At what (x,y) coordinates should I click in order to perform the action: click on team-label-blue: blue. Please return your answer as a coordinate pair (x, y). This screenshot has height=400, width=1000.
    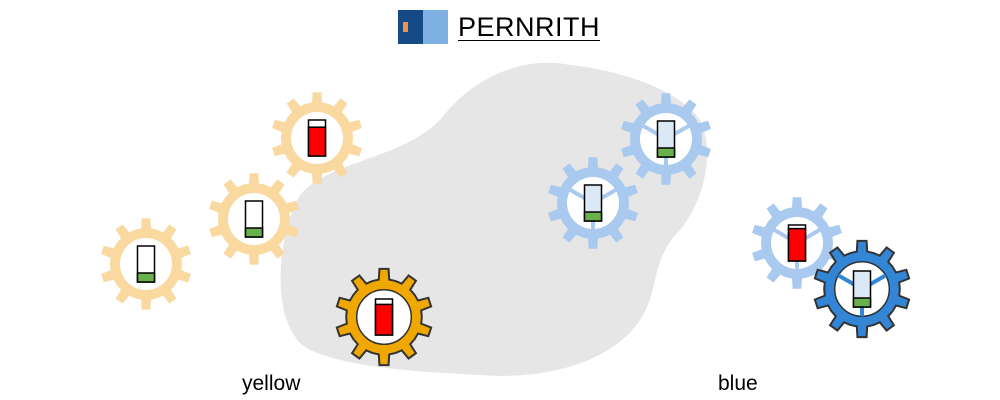
    Looking at the image, I should click on (738, 383).